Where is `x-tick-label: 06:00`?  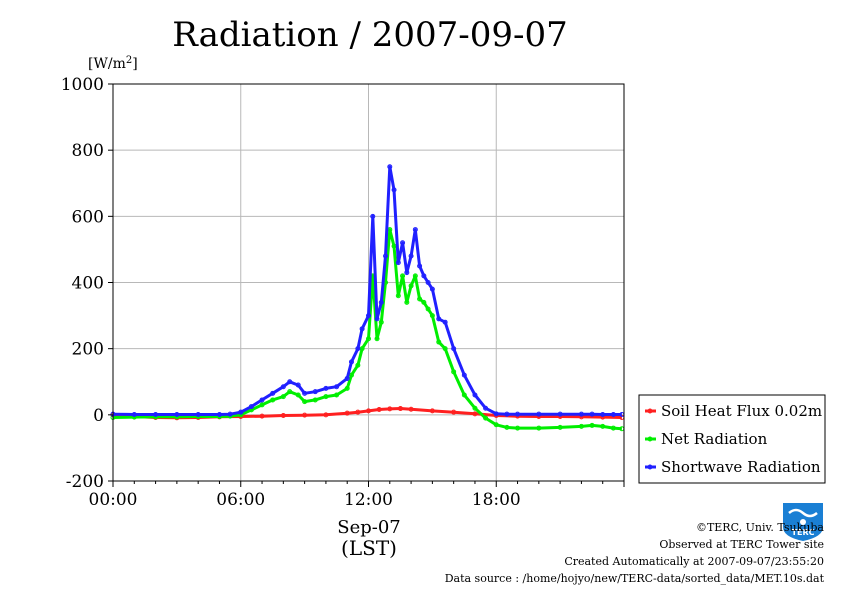
x-tick-label: 06:00 is located at coordinates (240, 500).